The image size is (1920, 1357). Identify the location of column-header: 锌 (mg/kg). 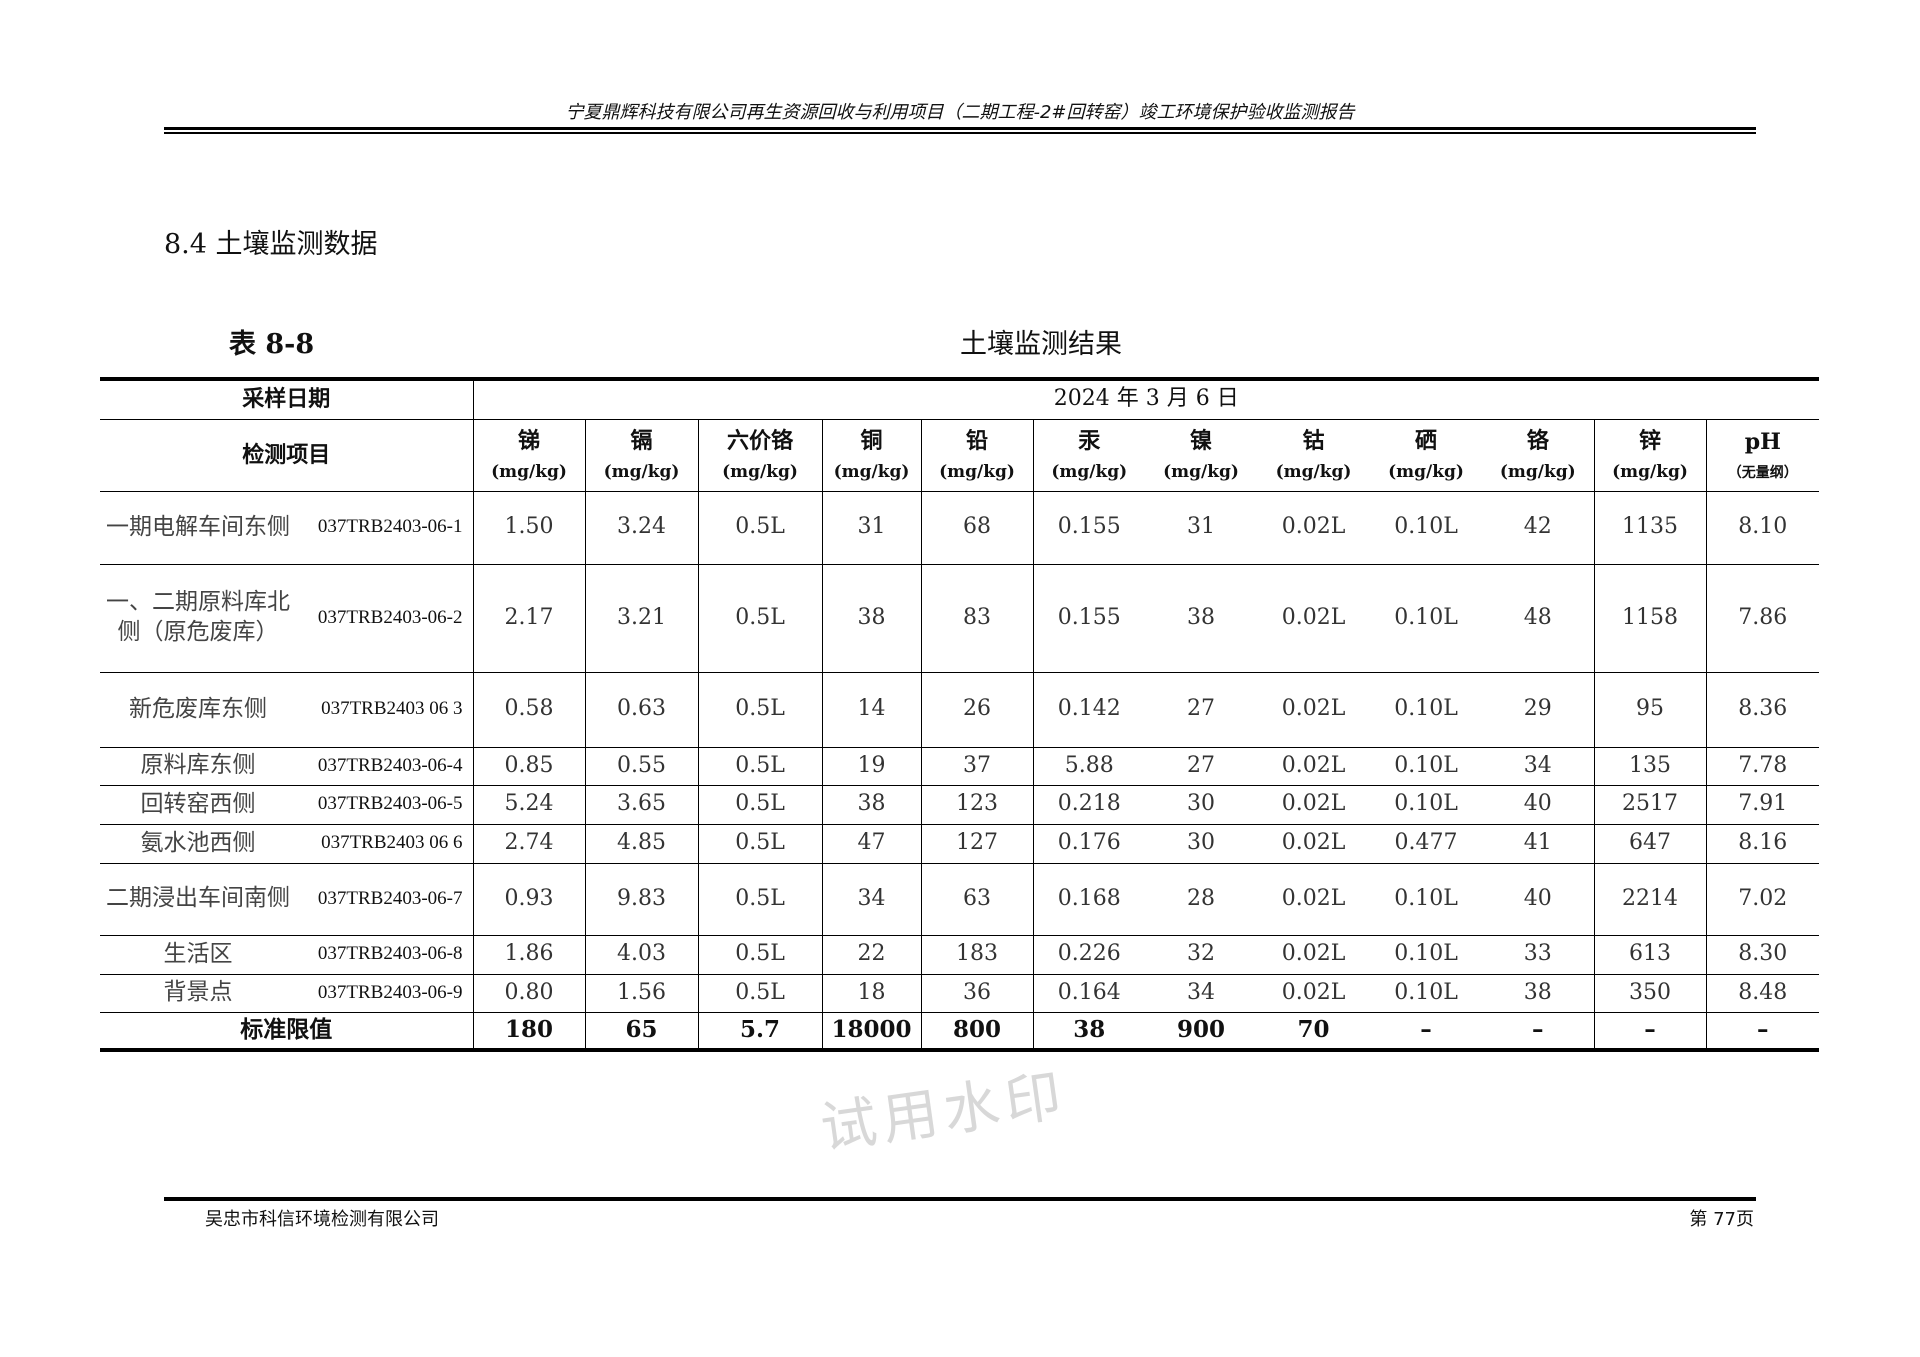
(1650, 455).